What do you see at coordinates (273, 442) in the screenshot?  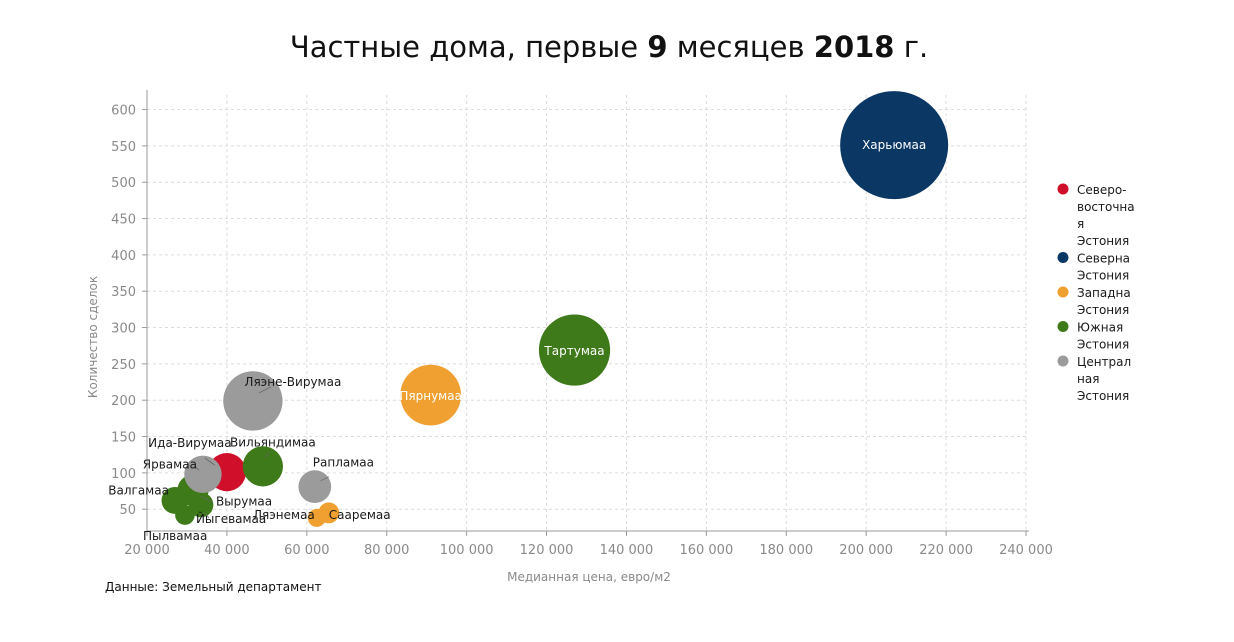 I see `bubble-label: Вильяндимаа` at bounding box center [273, 442].